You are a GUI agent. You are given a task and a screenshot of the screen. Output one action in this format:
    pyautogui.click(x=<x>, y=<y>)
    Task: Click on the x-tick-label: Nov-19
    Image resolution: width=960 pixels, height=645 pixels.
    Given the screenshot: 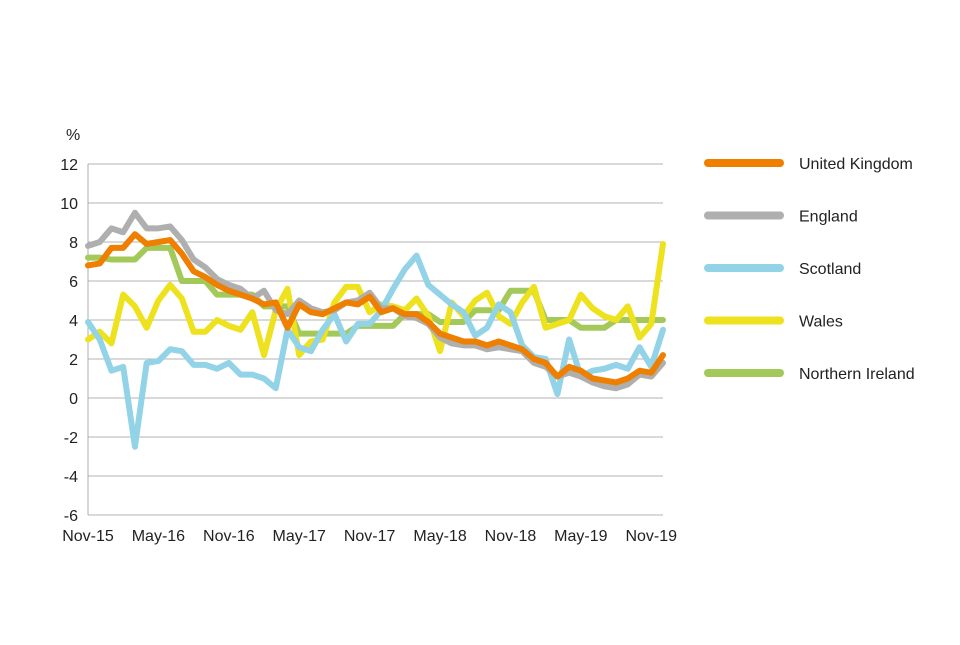 What is the action you would take?
    pyautogui.click(x=651, y=536)
    